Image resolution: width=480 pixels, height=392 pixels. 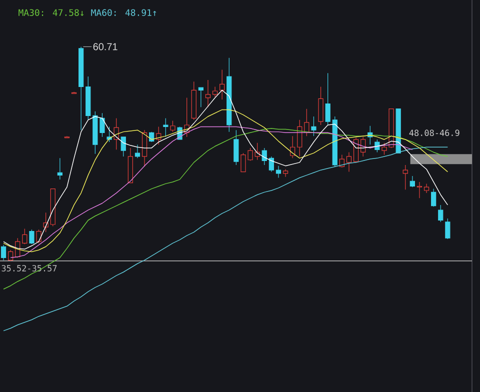 What do you see at coordinates (105, 46) in the screenshot?
I see `annotation: 60.71` at bounding box center [105, 46].